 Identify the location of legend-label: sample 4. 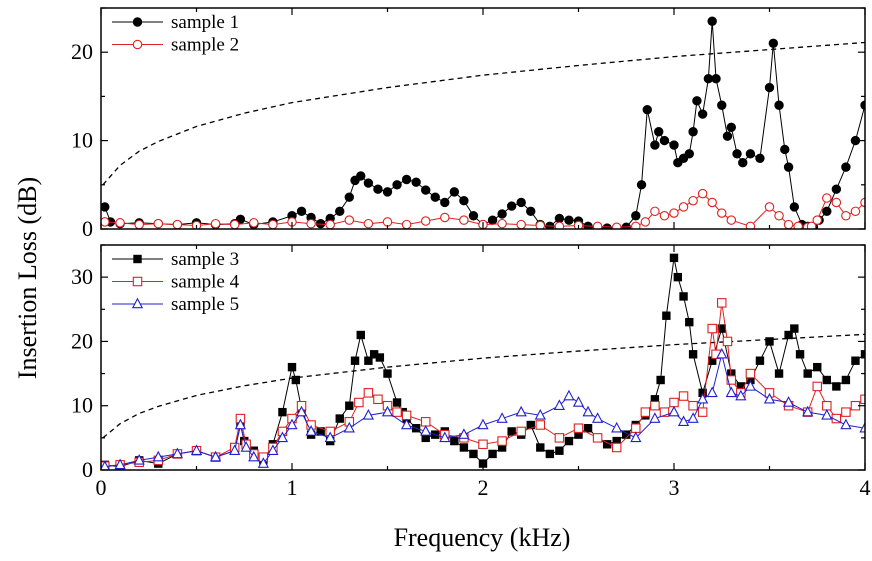
(205, 282).